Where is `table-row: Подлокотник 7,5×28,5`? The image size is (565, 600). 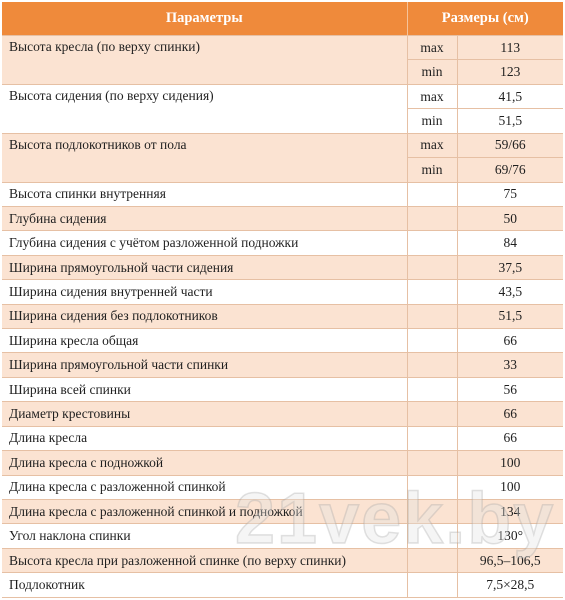 table-row: Подлокотник 7,5×28,5 is located at coordinates (282, 585).